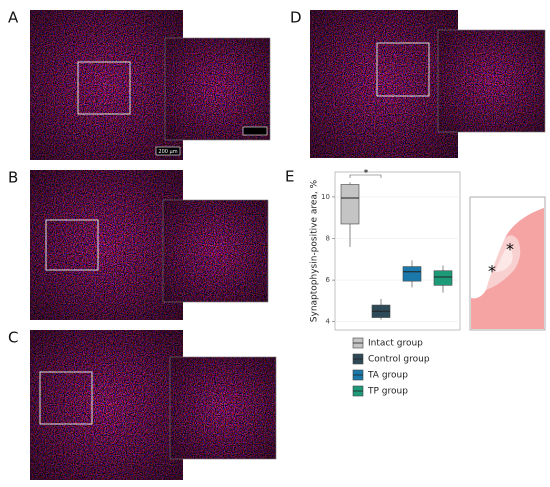 The height and width of the screenshot is (487, 550). I want to click on diagram-region-inner, so click(504, 259).